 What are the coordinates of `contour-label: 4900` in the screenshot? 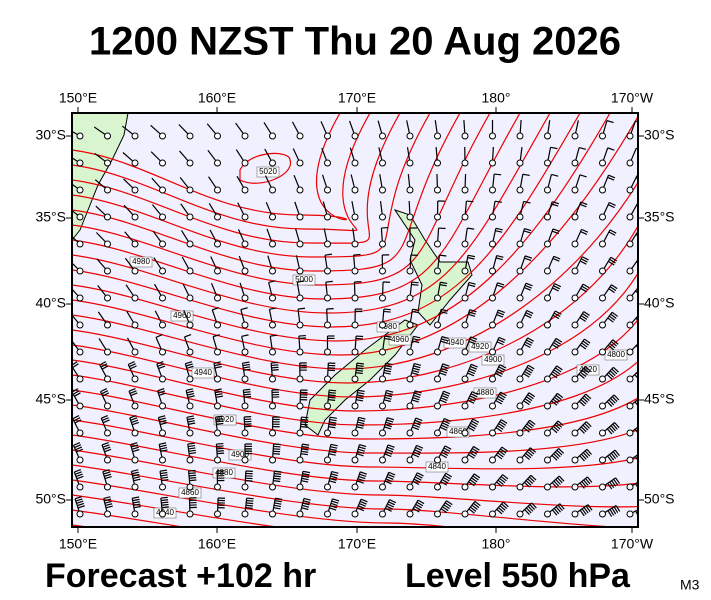 It's located at (493, 359).